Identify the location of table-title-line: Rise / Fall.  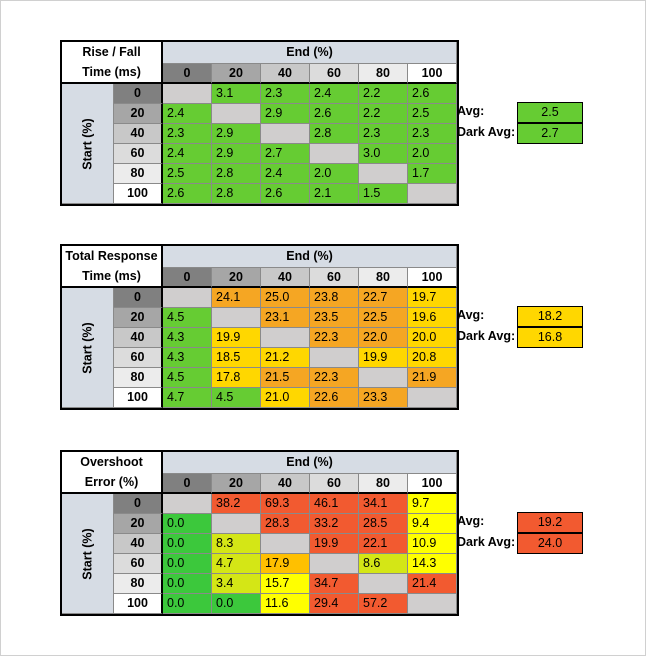
(111, 52).